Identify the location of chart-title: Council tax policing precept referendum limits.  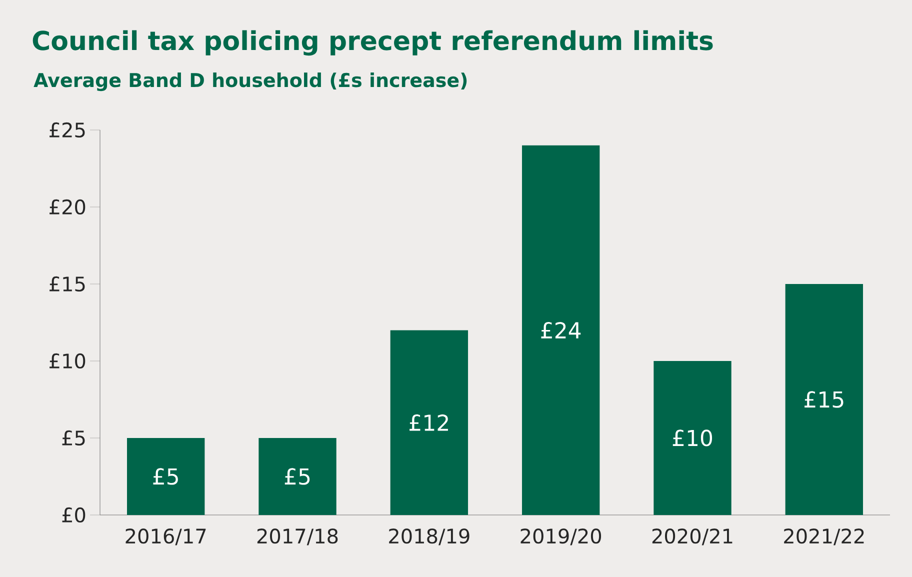
(372, 43).